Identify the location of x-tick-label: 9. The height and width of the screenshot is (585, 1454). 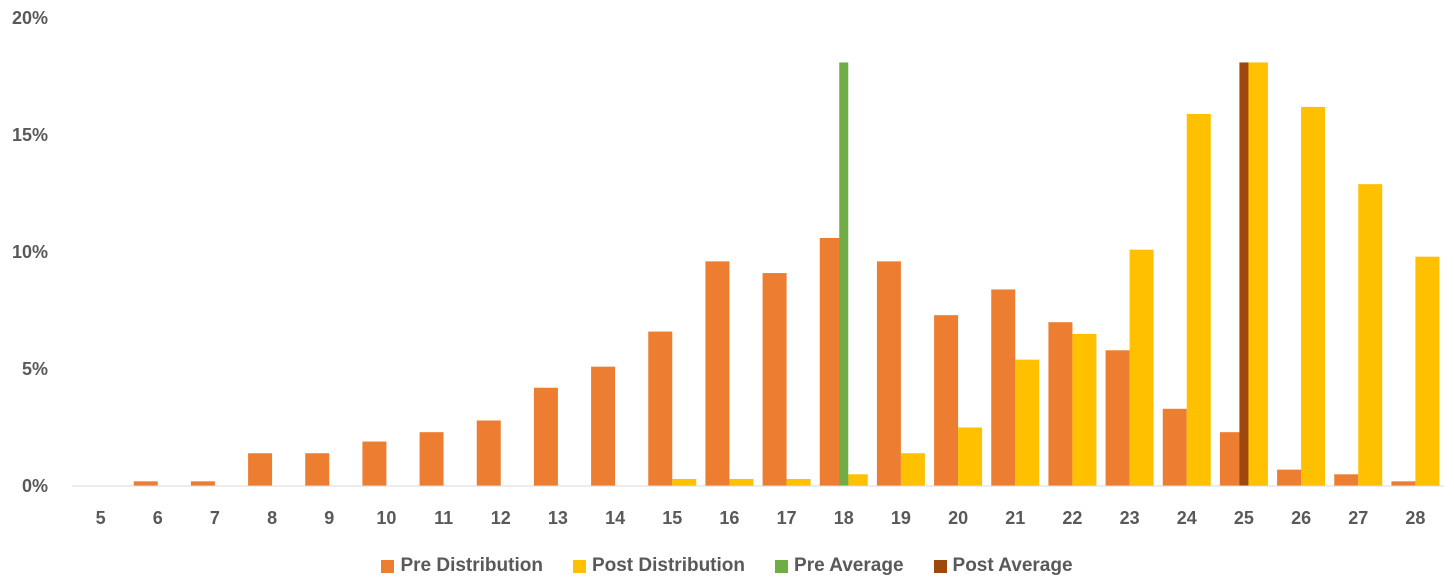
(329, 518).